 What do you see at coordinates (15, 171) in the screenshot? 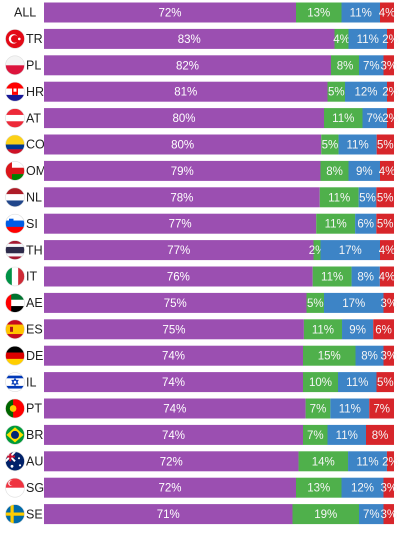
I see `flag-om-icon` at bounding box center [15, 171].